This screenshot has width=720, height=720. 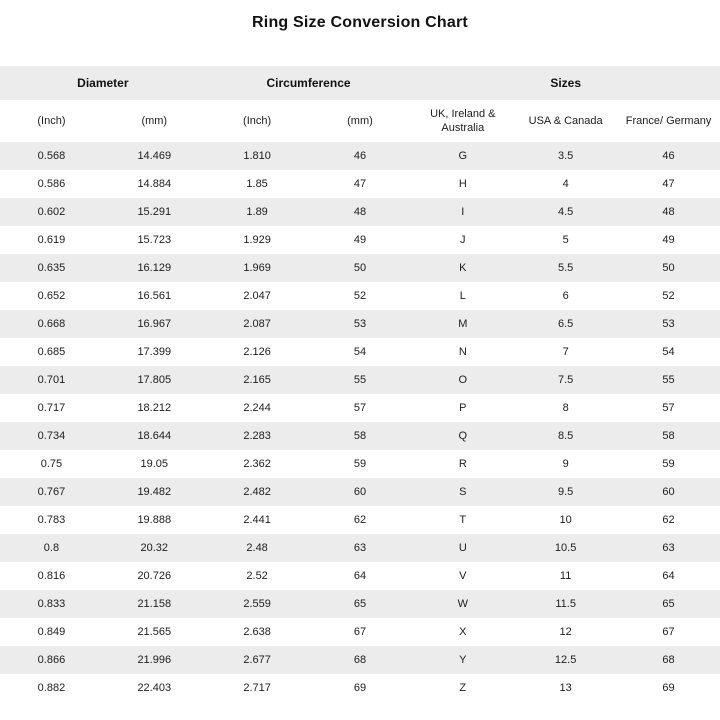 I want to click on cell-r4-c5: 5.5, so click(x=566, y=268).